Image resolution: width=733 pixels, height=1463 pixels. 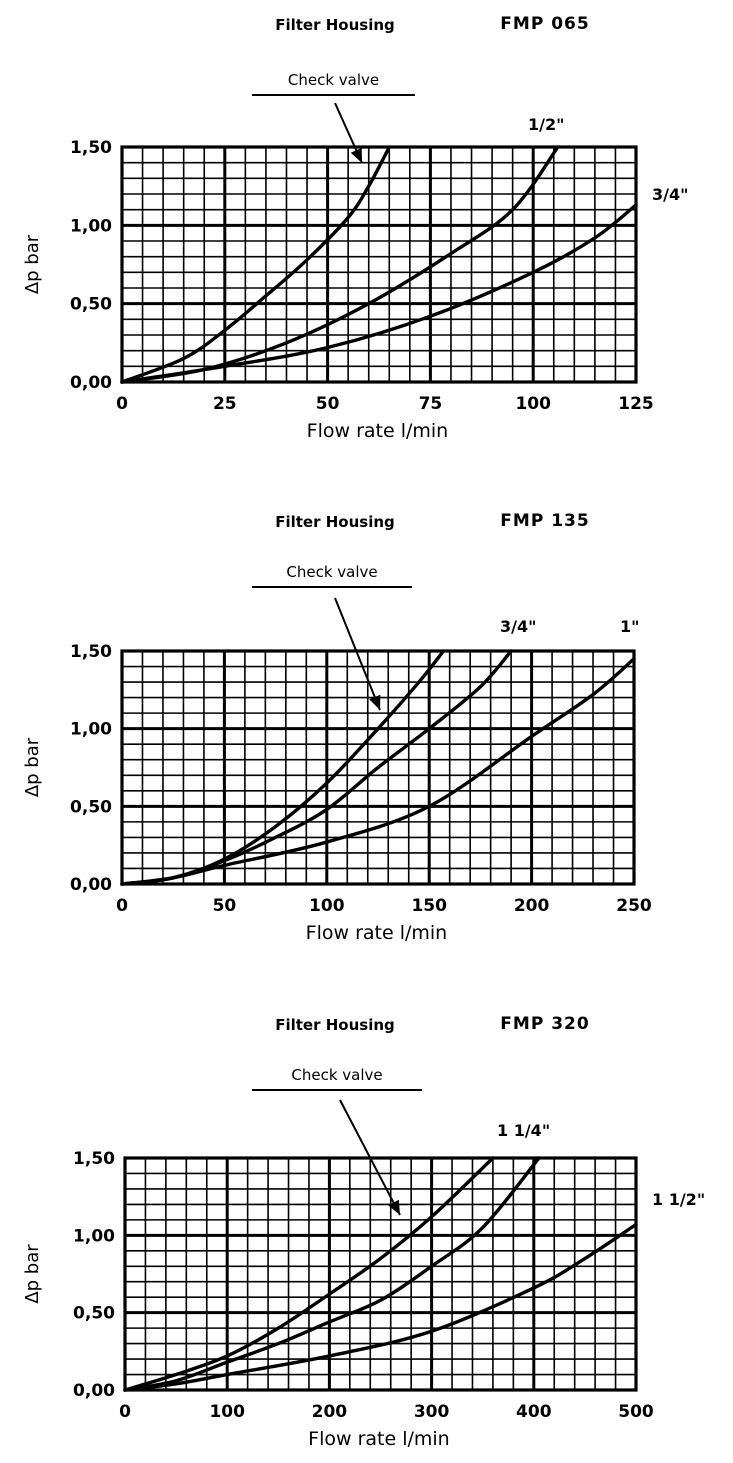 What do you see at coordinates (225, 404) in the screenshot?
I see `x-tick-label: 25` at bounding box center [225, 404].